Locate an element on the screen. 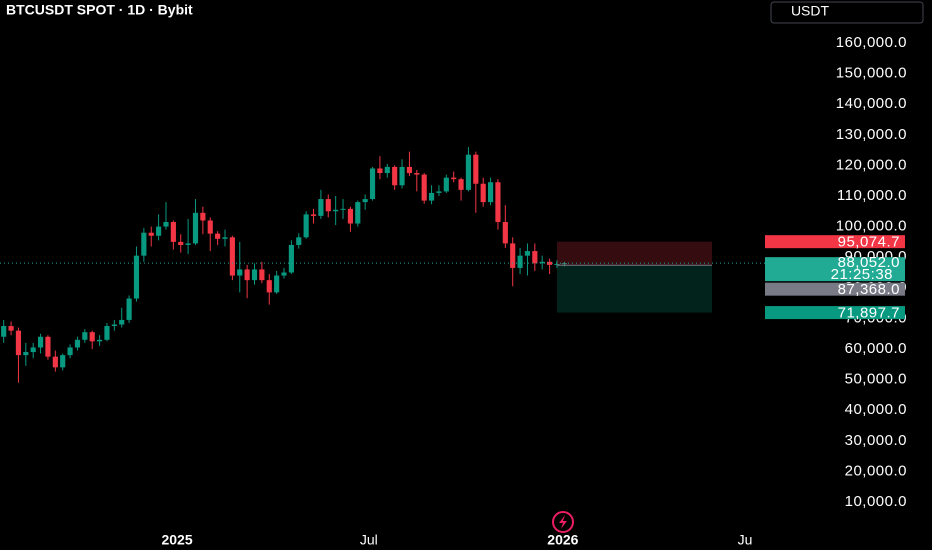 Image resolution: width=932 pixels, height=550 pixels. x-tick-label: 2026 is located at coordinates (562, 540).